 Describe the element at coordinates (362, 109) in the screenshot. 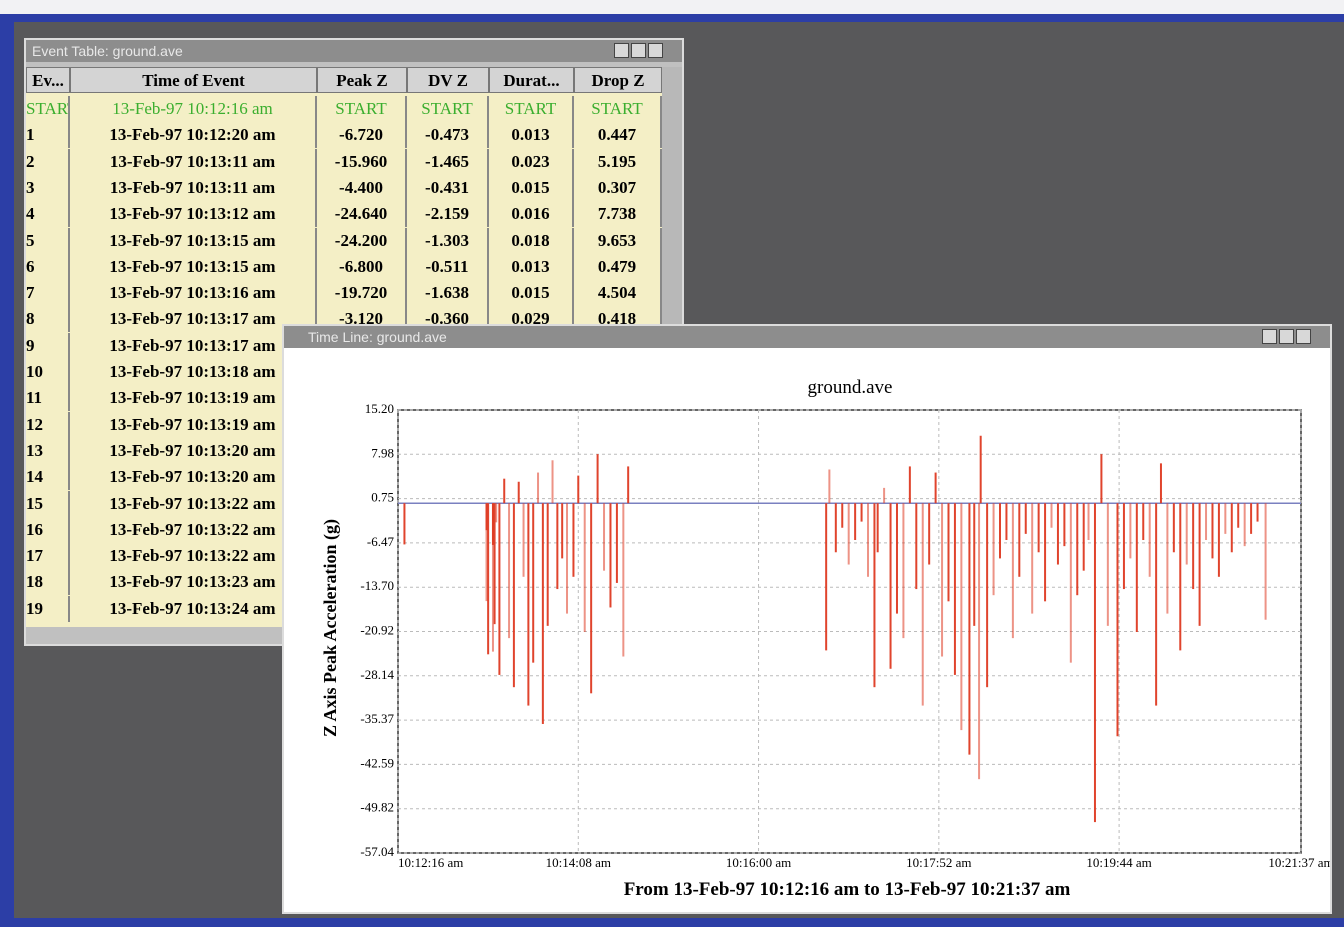

I see `table-cell: START` at that location.